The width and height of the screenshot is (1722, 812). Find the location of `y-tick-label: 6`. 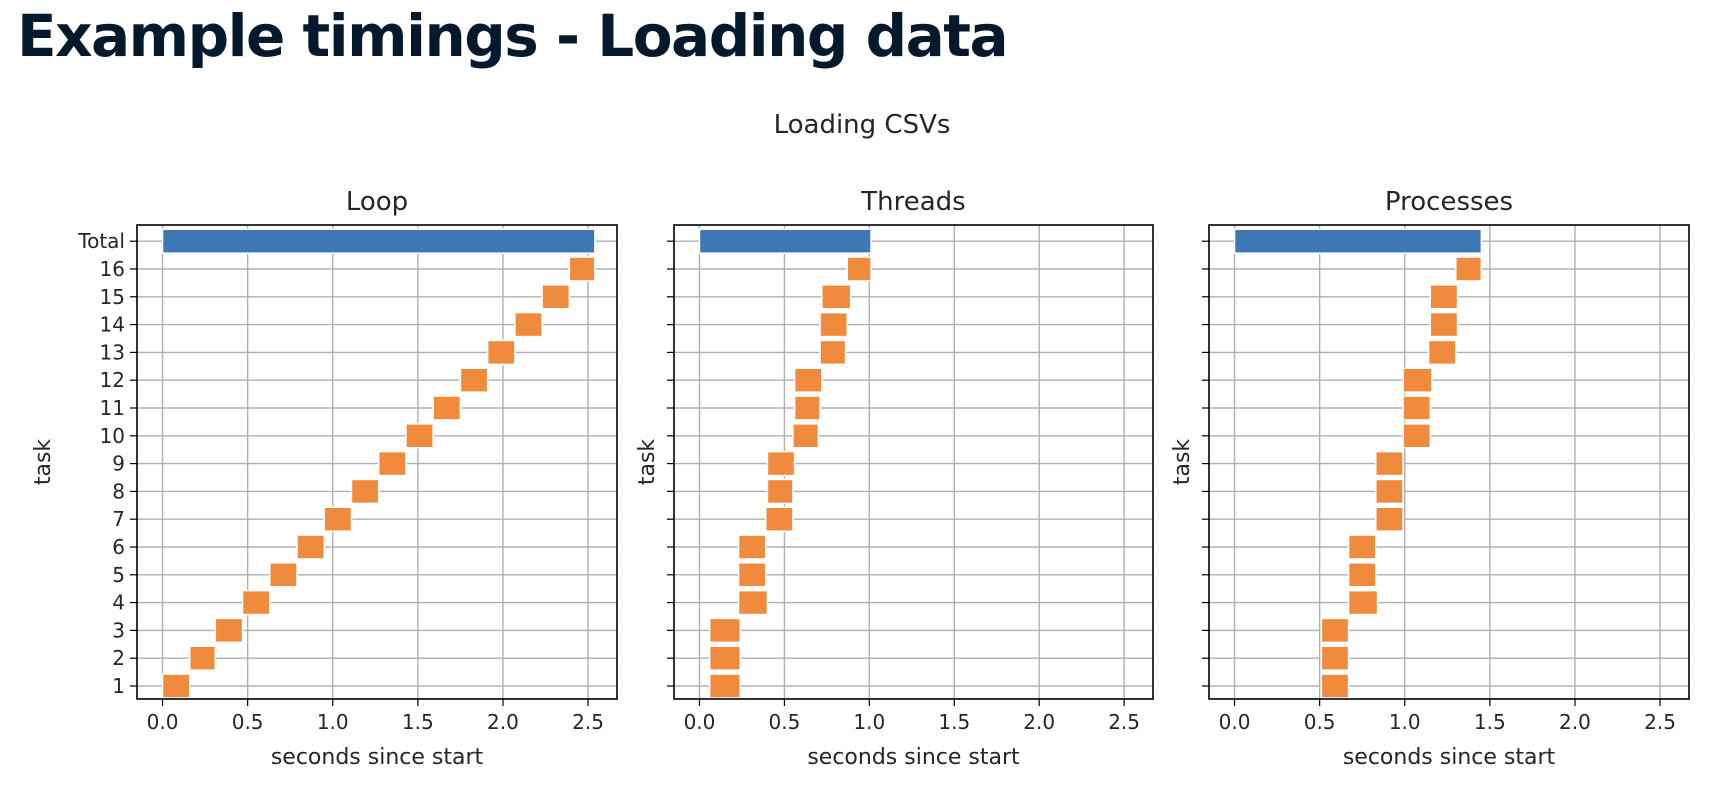

y-tick-label: 6 is located at coordinates (118, 547).